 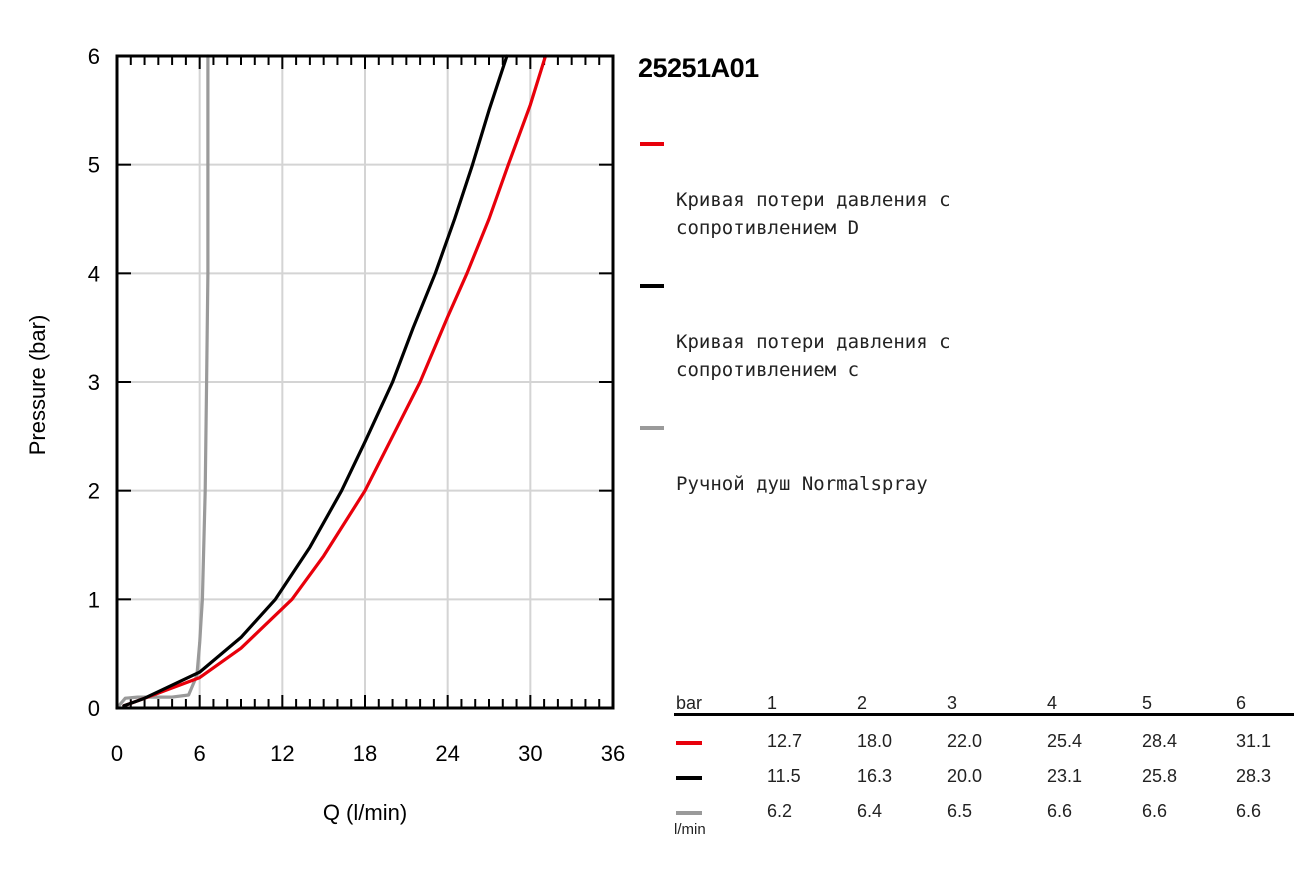 I want to click on table-header-cell: 4, so click(x=1052, y=703).